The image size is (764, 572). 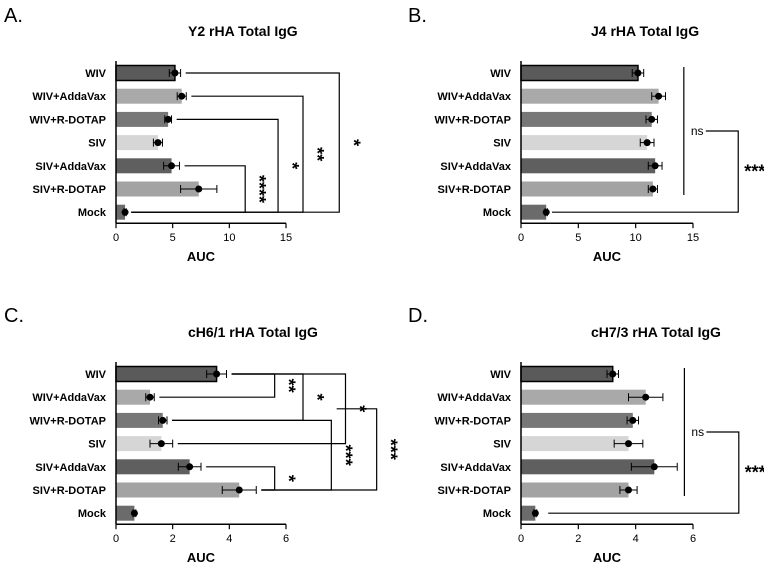 What do you see at coordinates (116, 238) in the screenshot?
I see `x-tick-label: 0` at bounding box center [116, 238].